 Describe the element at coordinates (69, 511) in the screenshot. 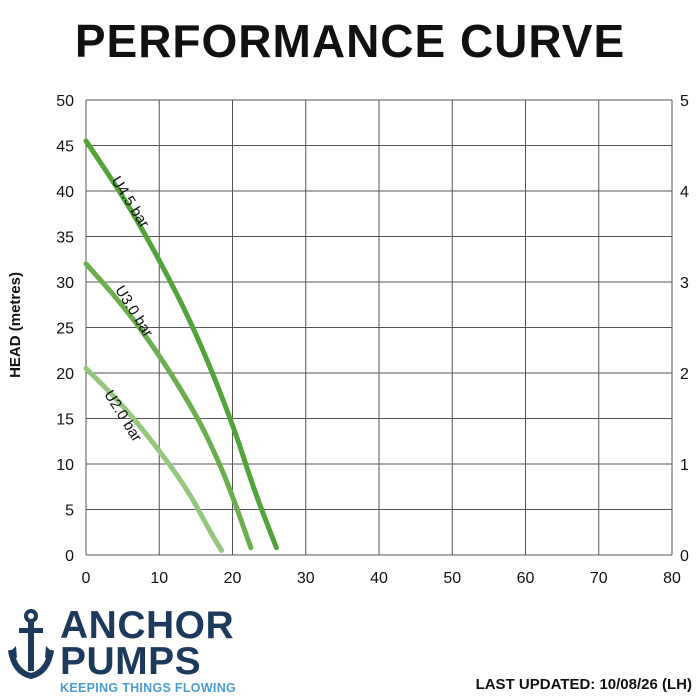

I see `y-tick-label: 5` at that location.